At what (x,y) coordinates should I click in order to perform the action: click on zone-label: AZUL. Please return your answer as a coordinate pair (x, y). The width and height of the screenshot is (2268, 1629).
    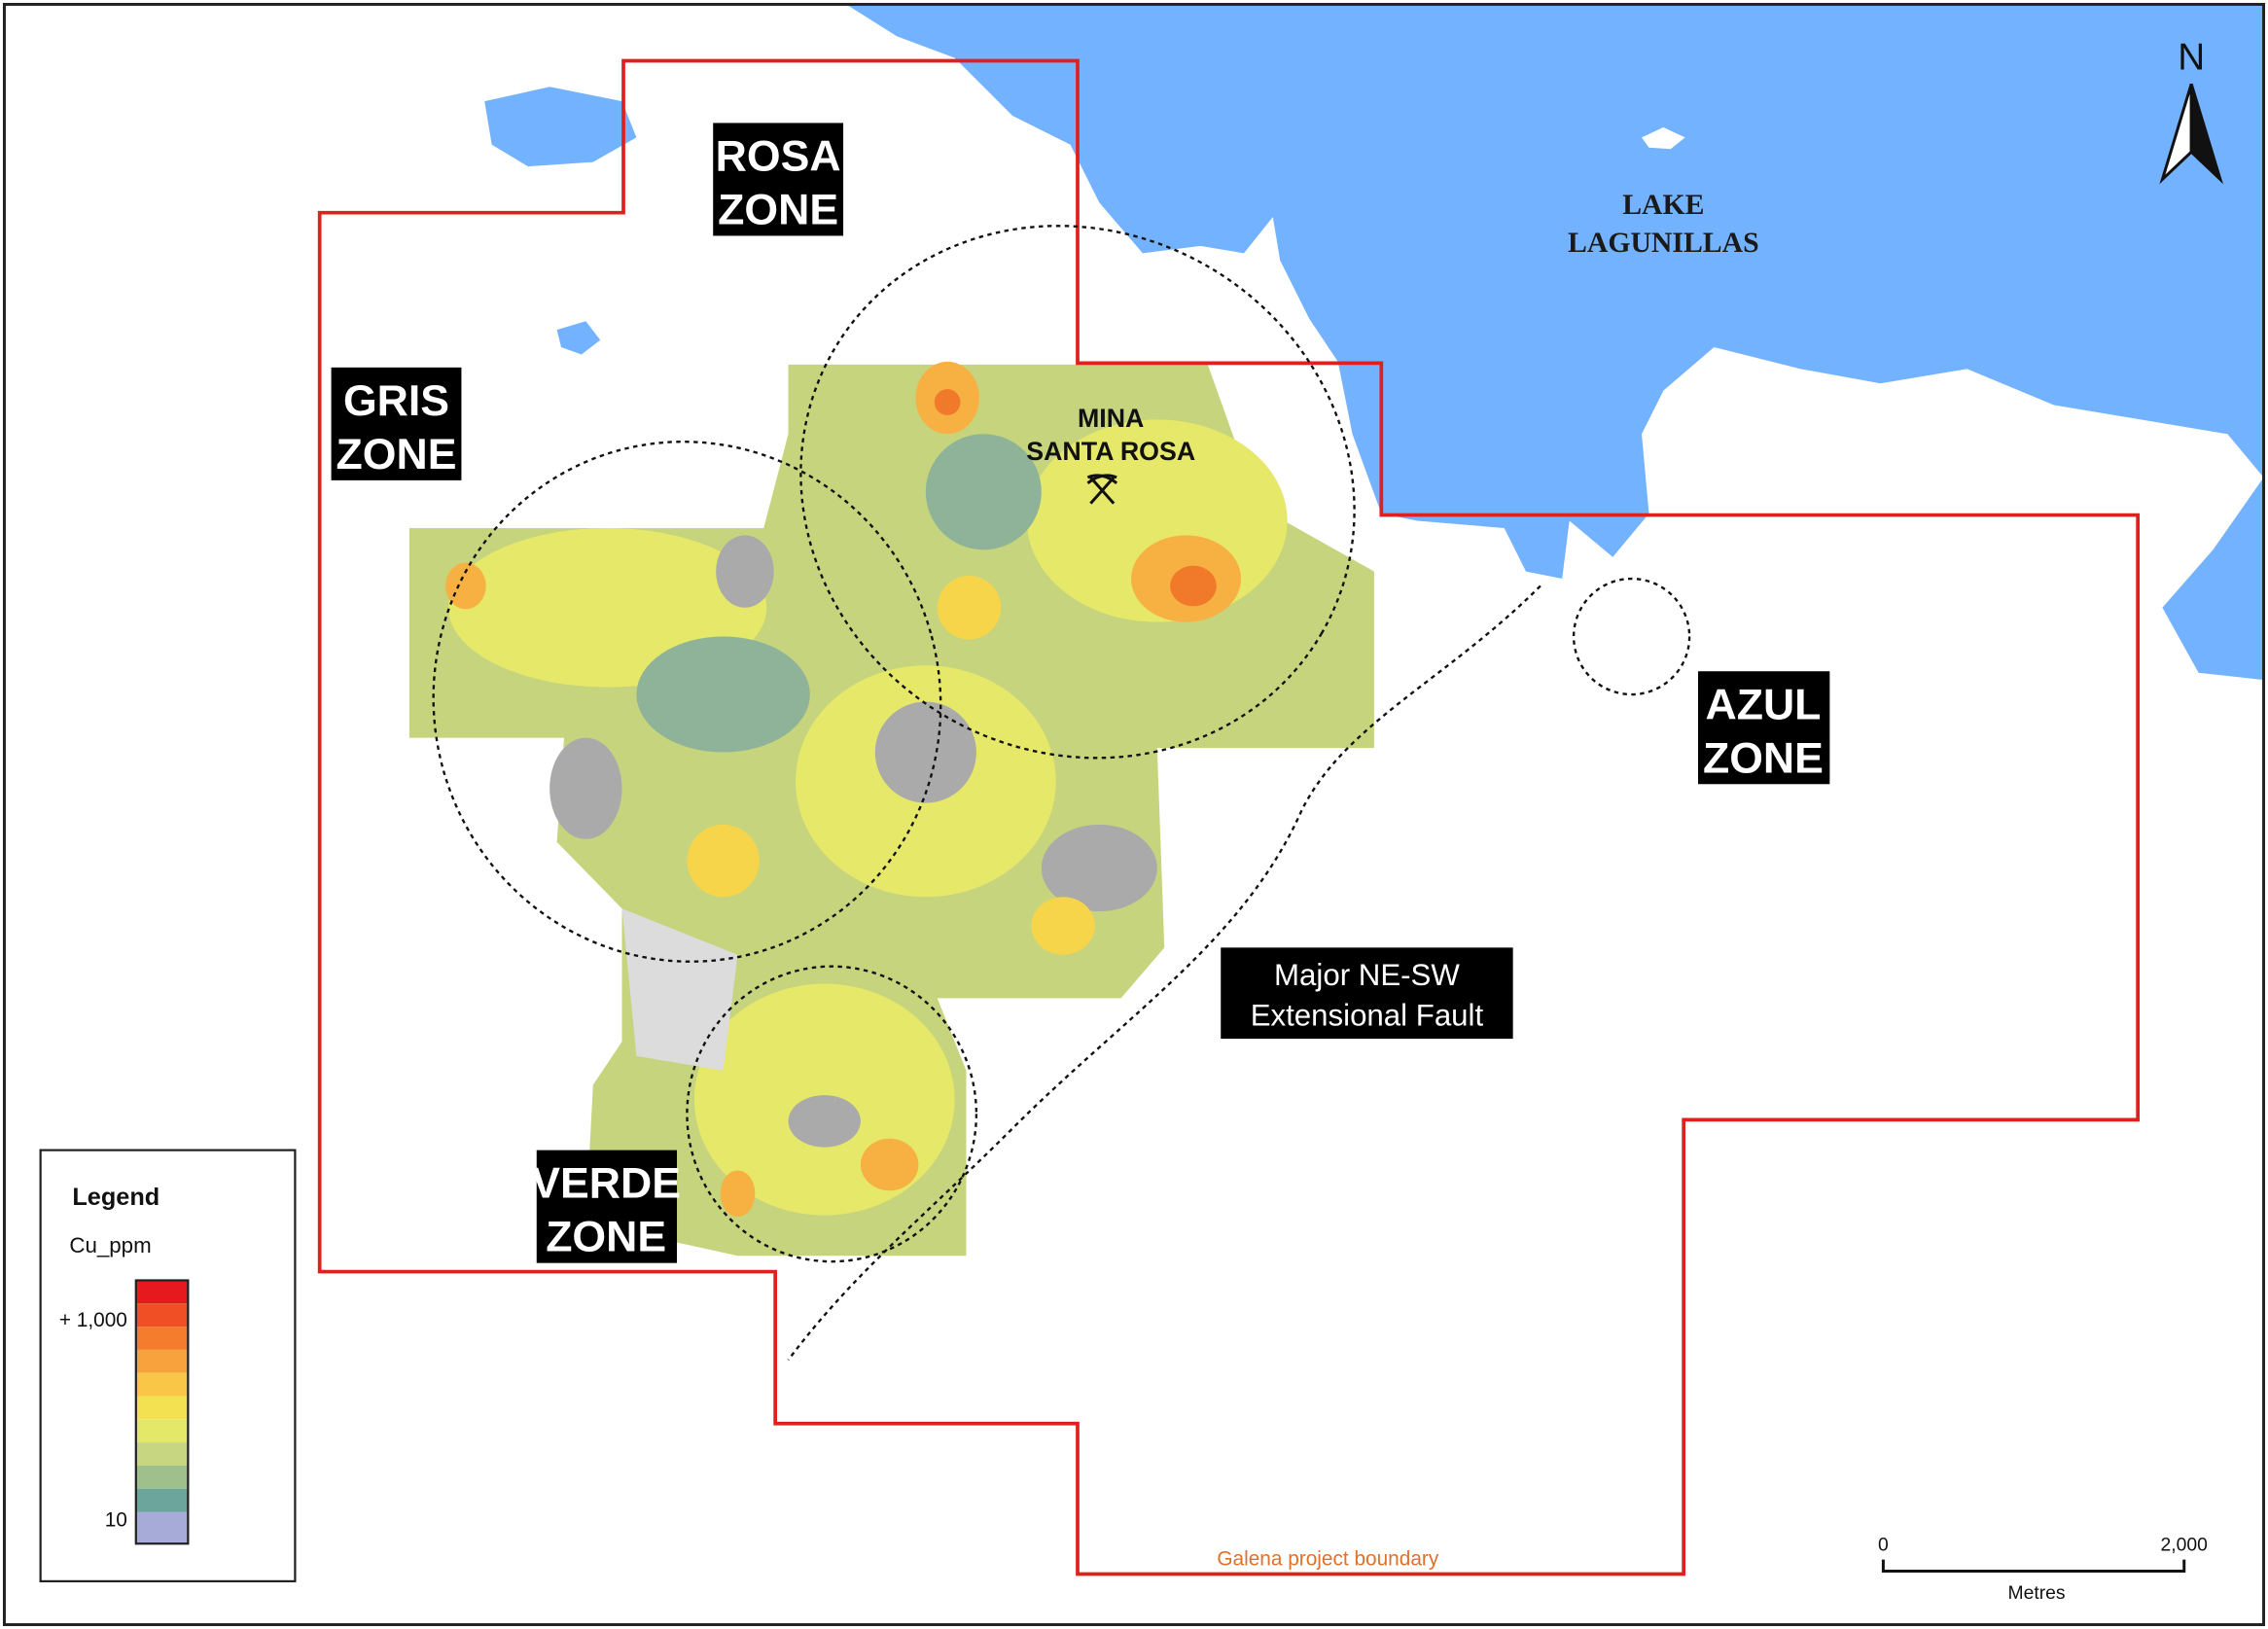
    Looking at the image, I should click on (1763, 704).